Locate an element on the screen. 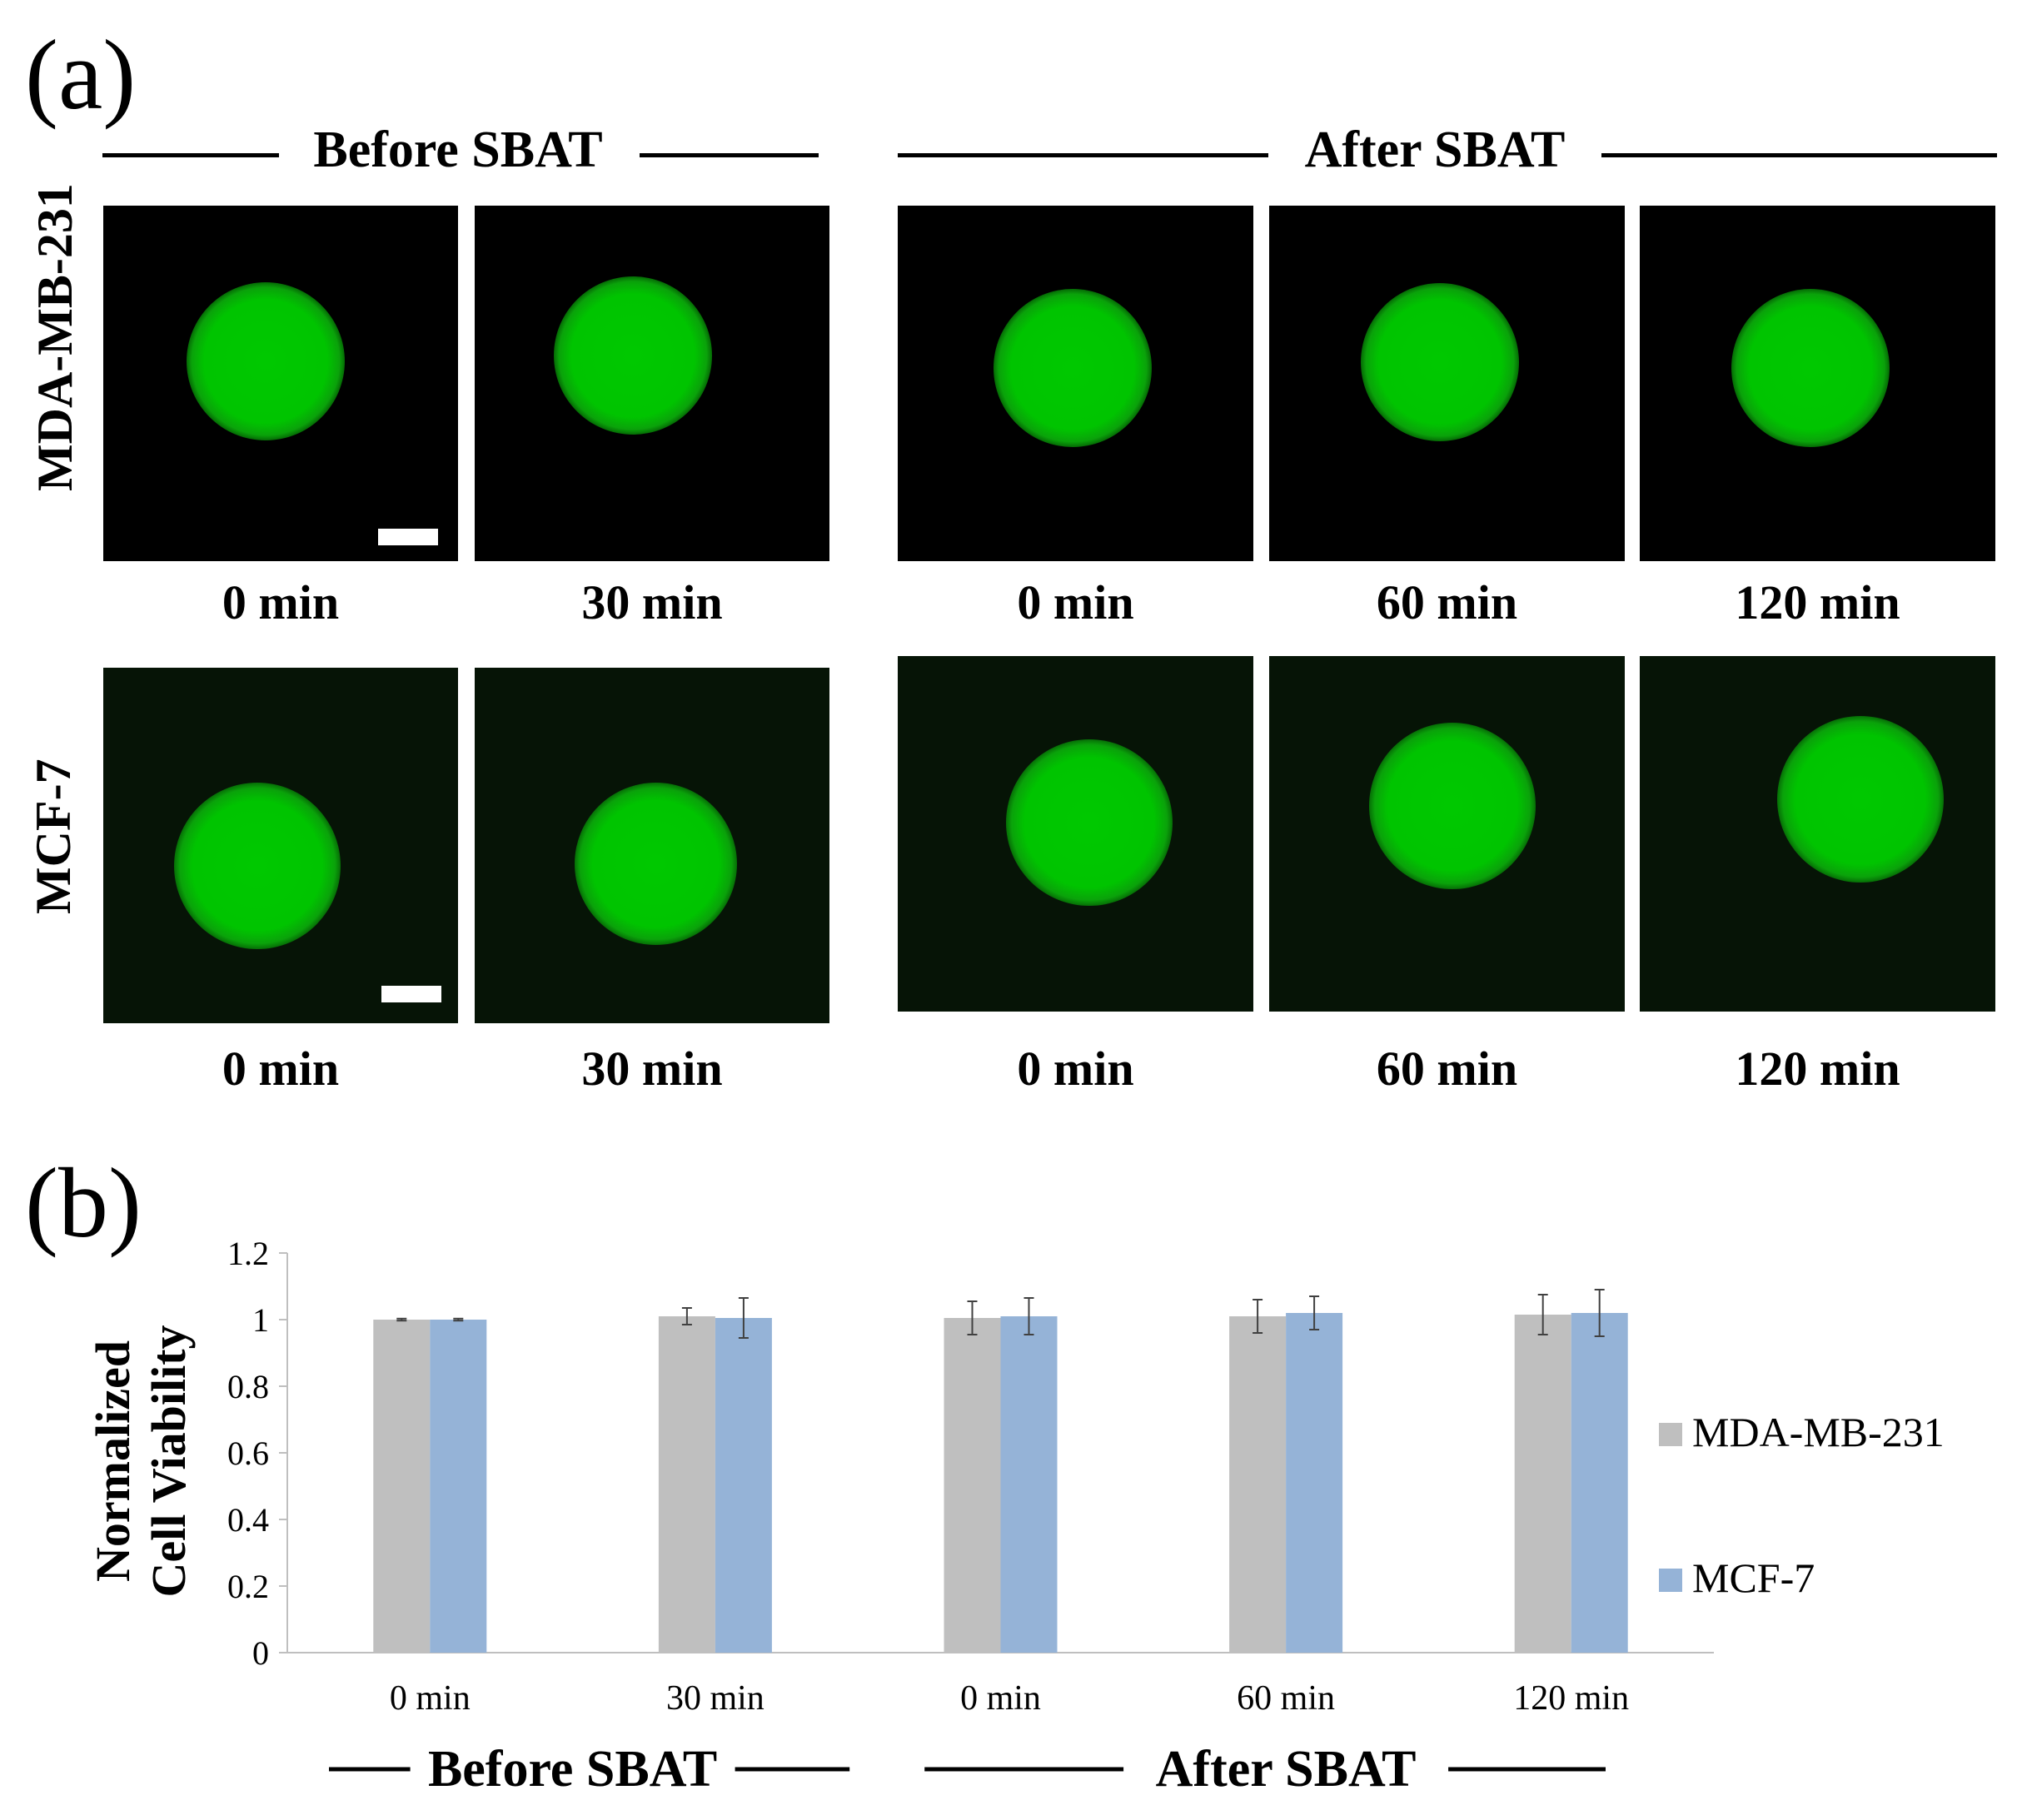  image-mcf7-before-30min is located at coordinates (652, 845).